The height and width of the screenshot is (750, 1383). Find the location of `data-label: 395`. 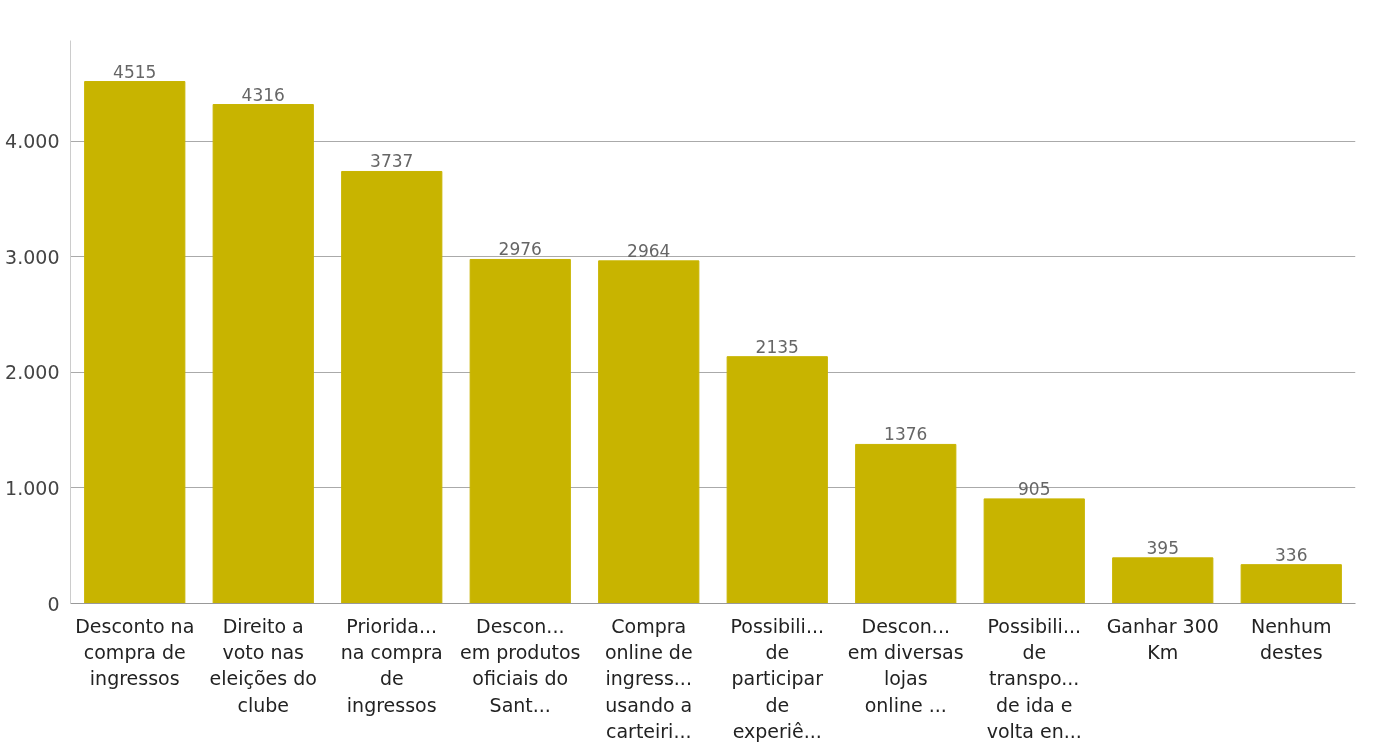

data-label: 395 is located at coordinates (1162, 547).